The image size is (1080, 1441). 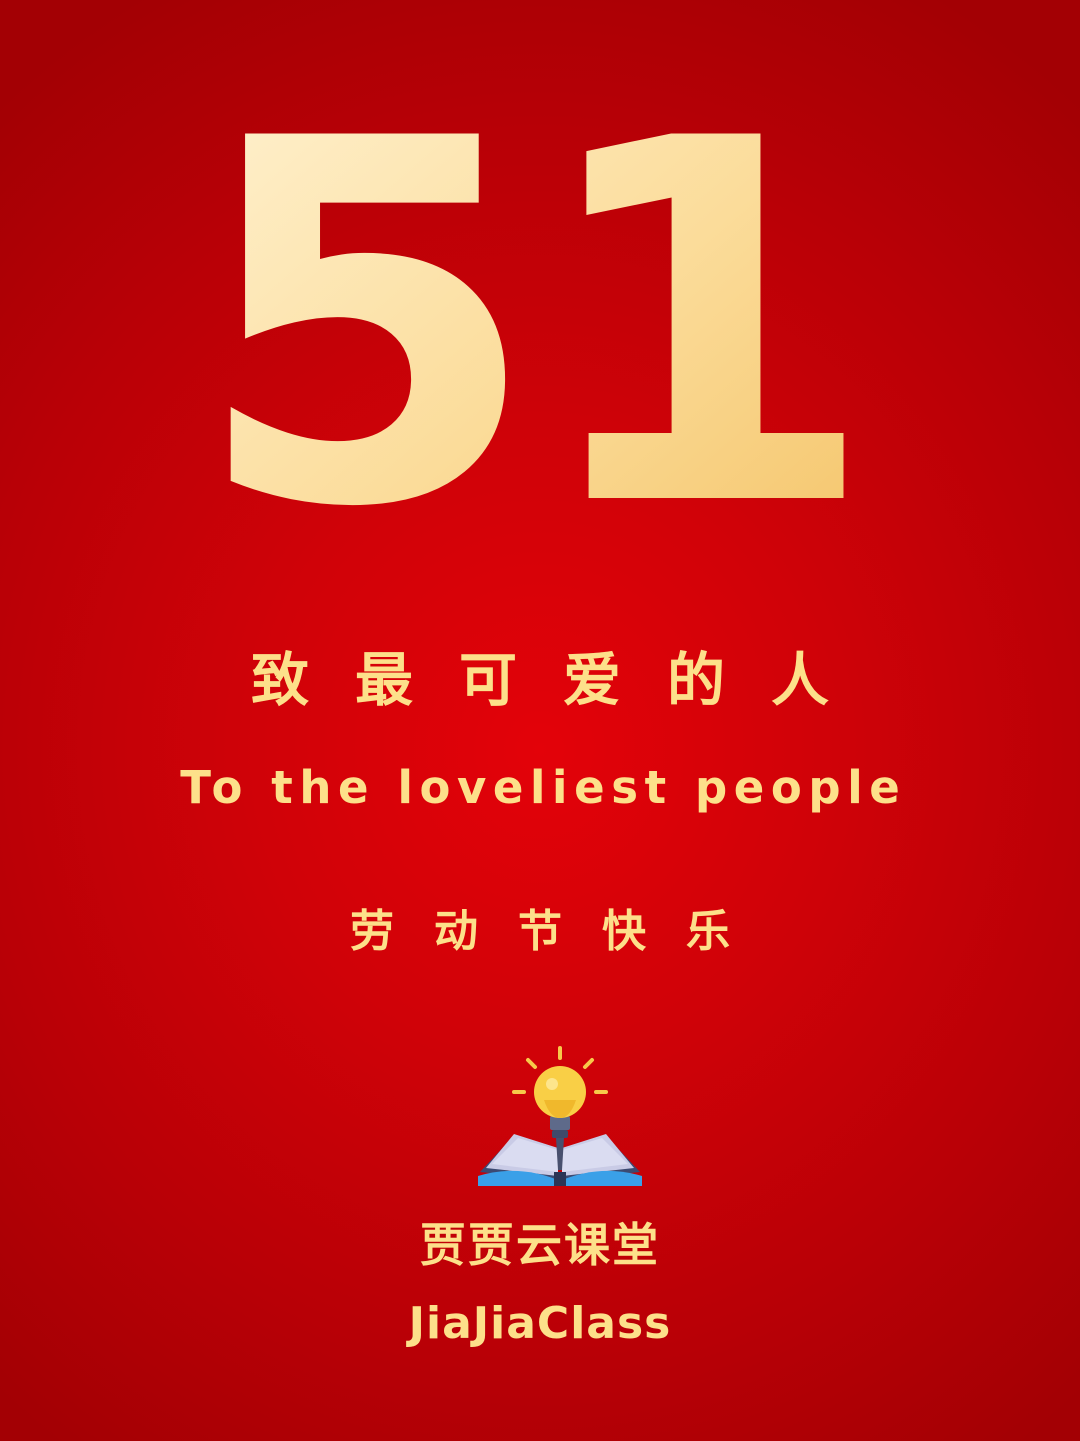 I want to click on brand-name-english: JiaJiaClass, so click(x=540, y=1323).